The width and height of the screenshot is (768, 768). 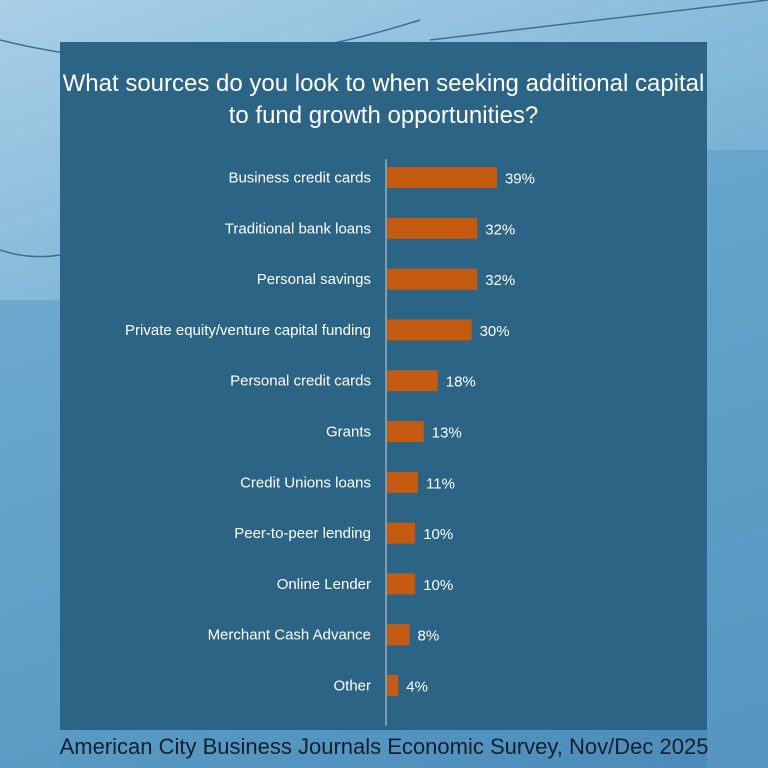 I want to click on data-label: 30%, so click(x=495, y=331).